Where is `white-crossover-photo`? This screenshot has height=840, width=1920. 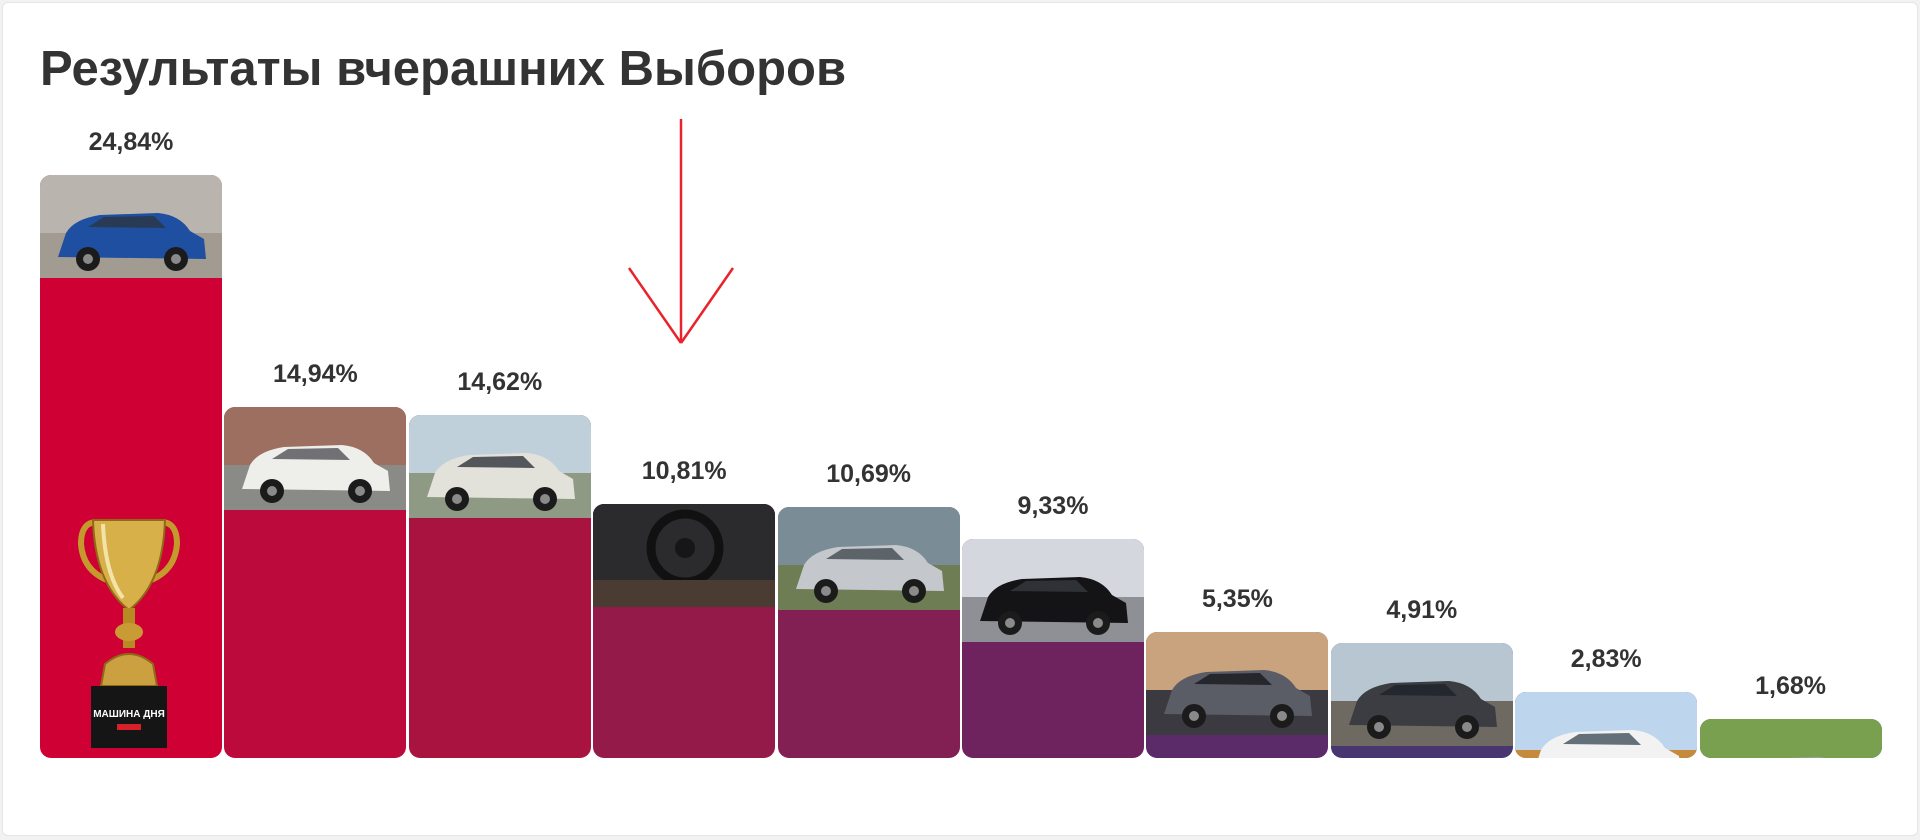 white-crossover-photo is located at coordinates (1606, 724).